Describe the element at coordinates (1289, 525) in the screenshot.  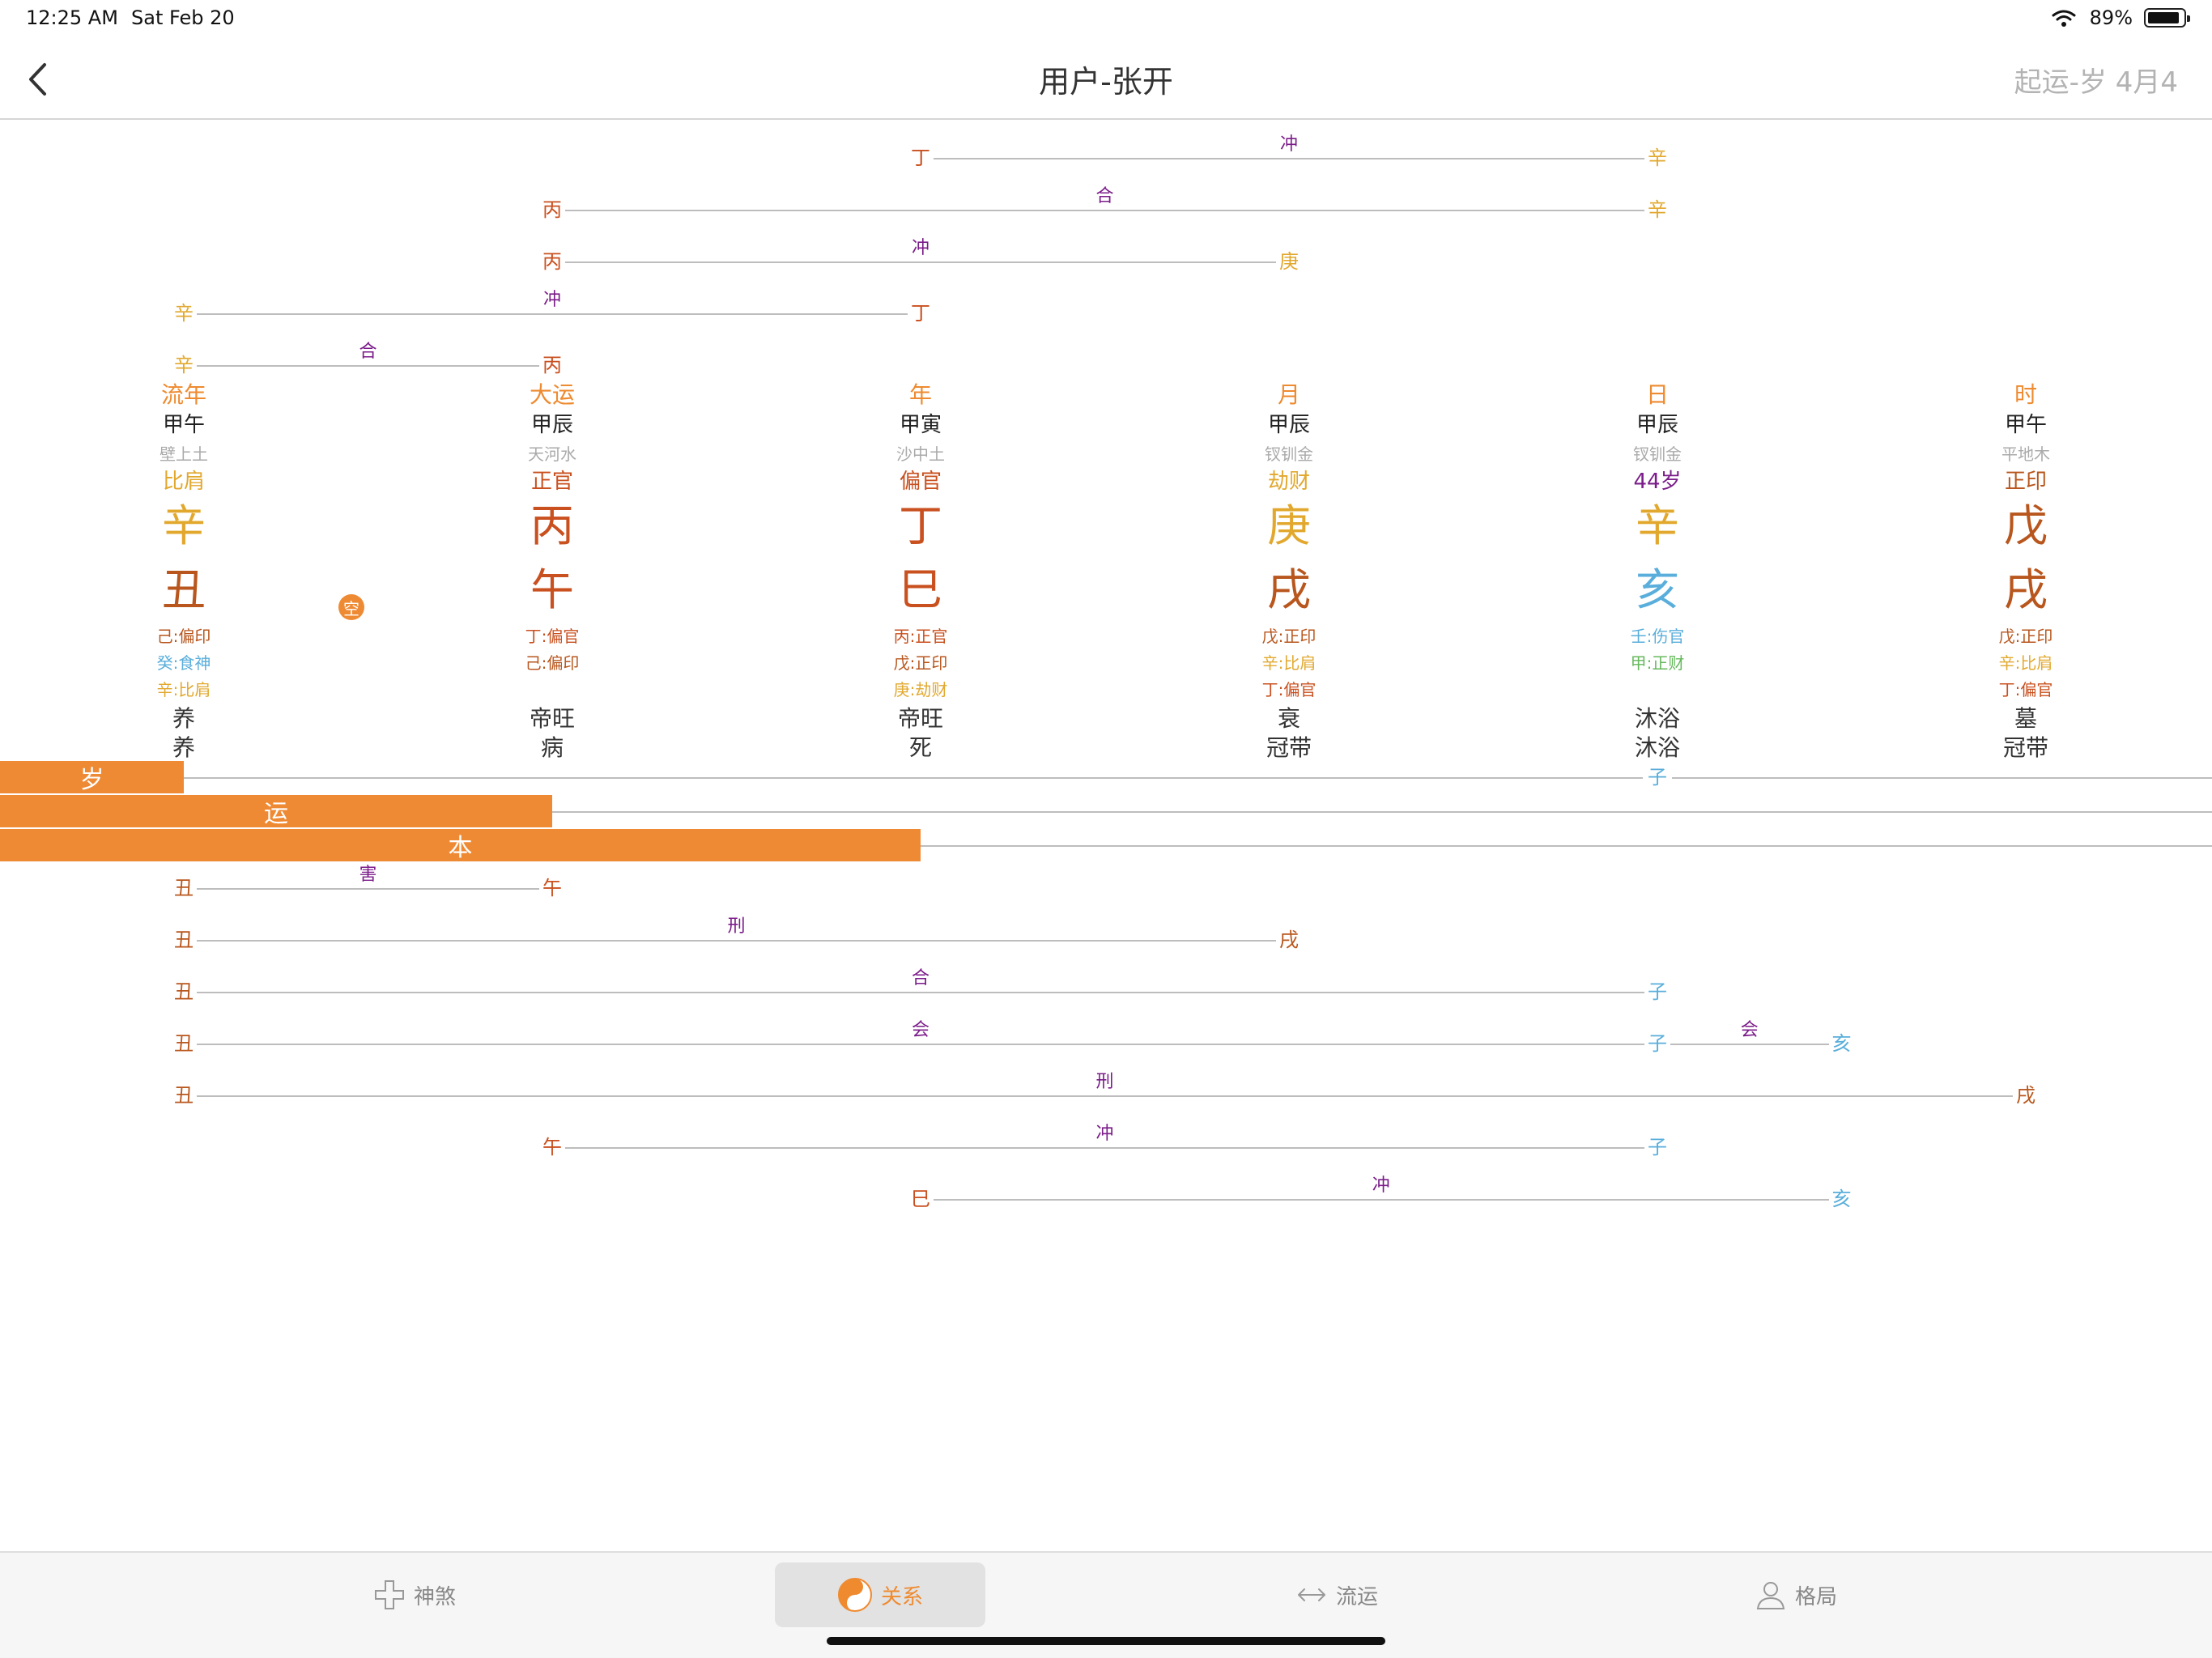
I see `heavenly-stem: 庚` at that location.